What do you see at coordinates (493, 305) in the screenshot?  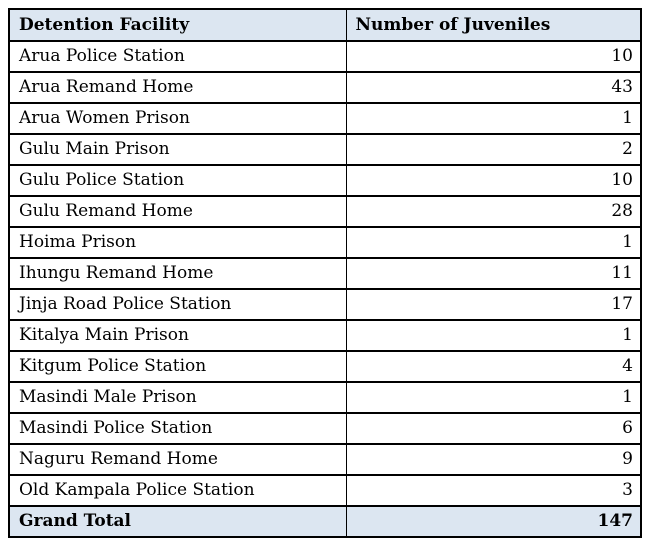 I see `count-cell: 17` at bounding box center [493, 305].